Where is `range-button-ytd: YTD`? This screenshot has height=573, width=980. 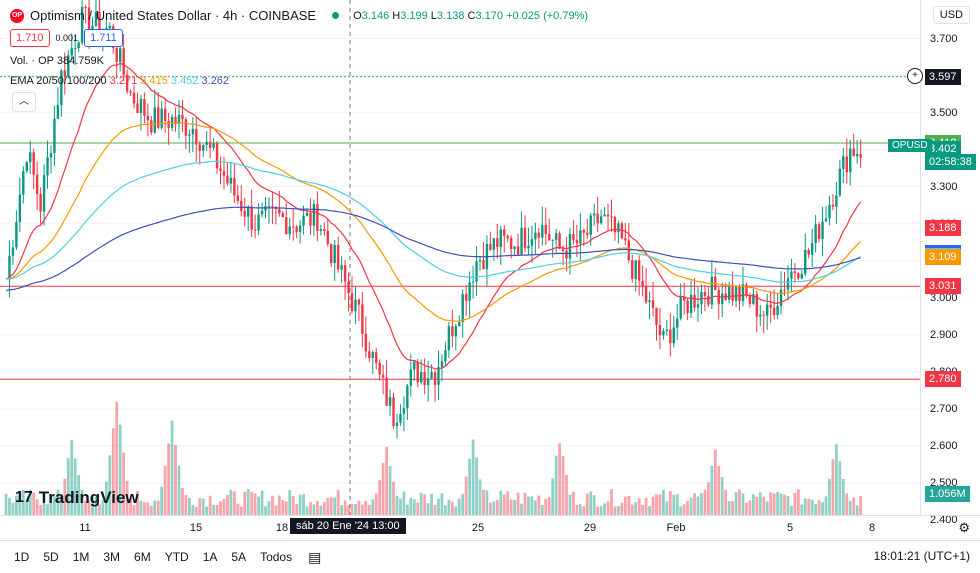 range-button-ytd: YTD is located at coordinates (176, 557).